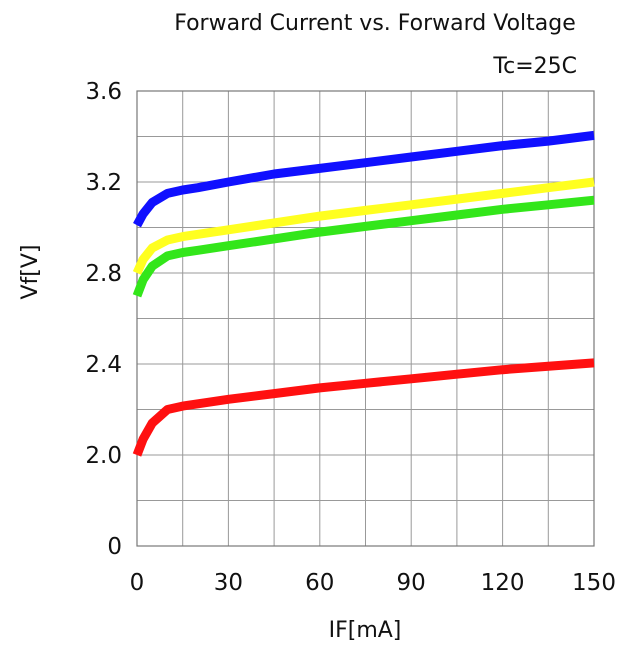 Image resolution: width=619 pixels, height=647 pixels. Describe the element at coordinates (103, 92) in the screenshot. I see `y-tick-label: 3.6` at that location.